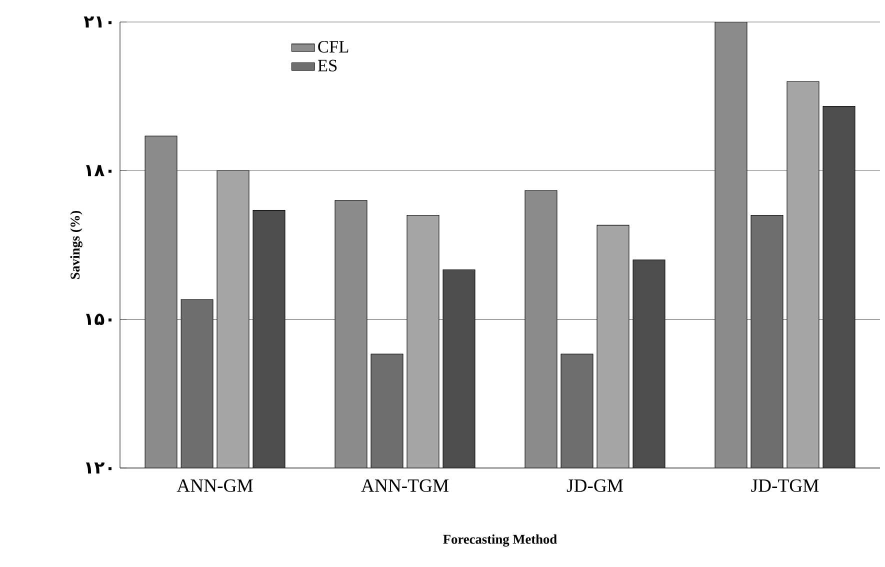  What do you see at coordinates (99, 468) in the screenshot?
I see `y-tick-label: ۱۲۰` at bounding box center [99, 468].